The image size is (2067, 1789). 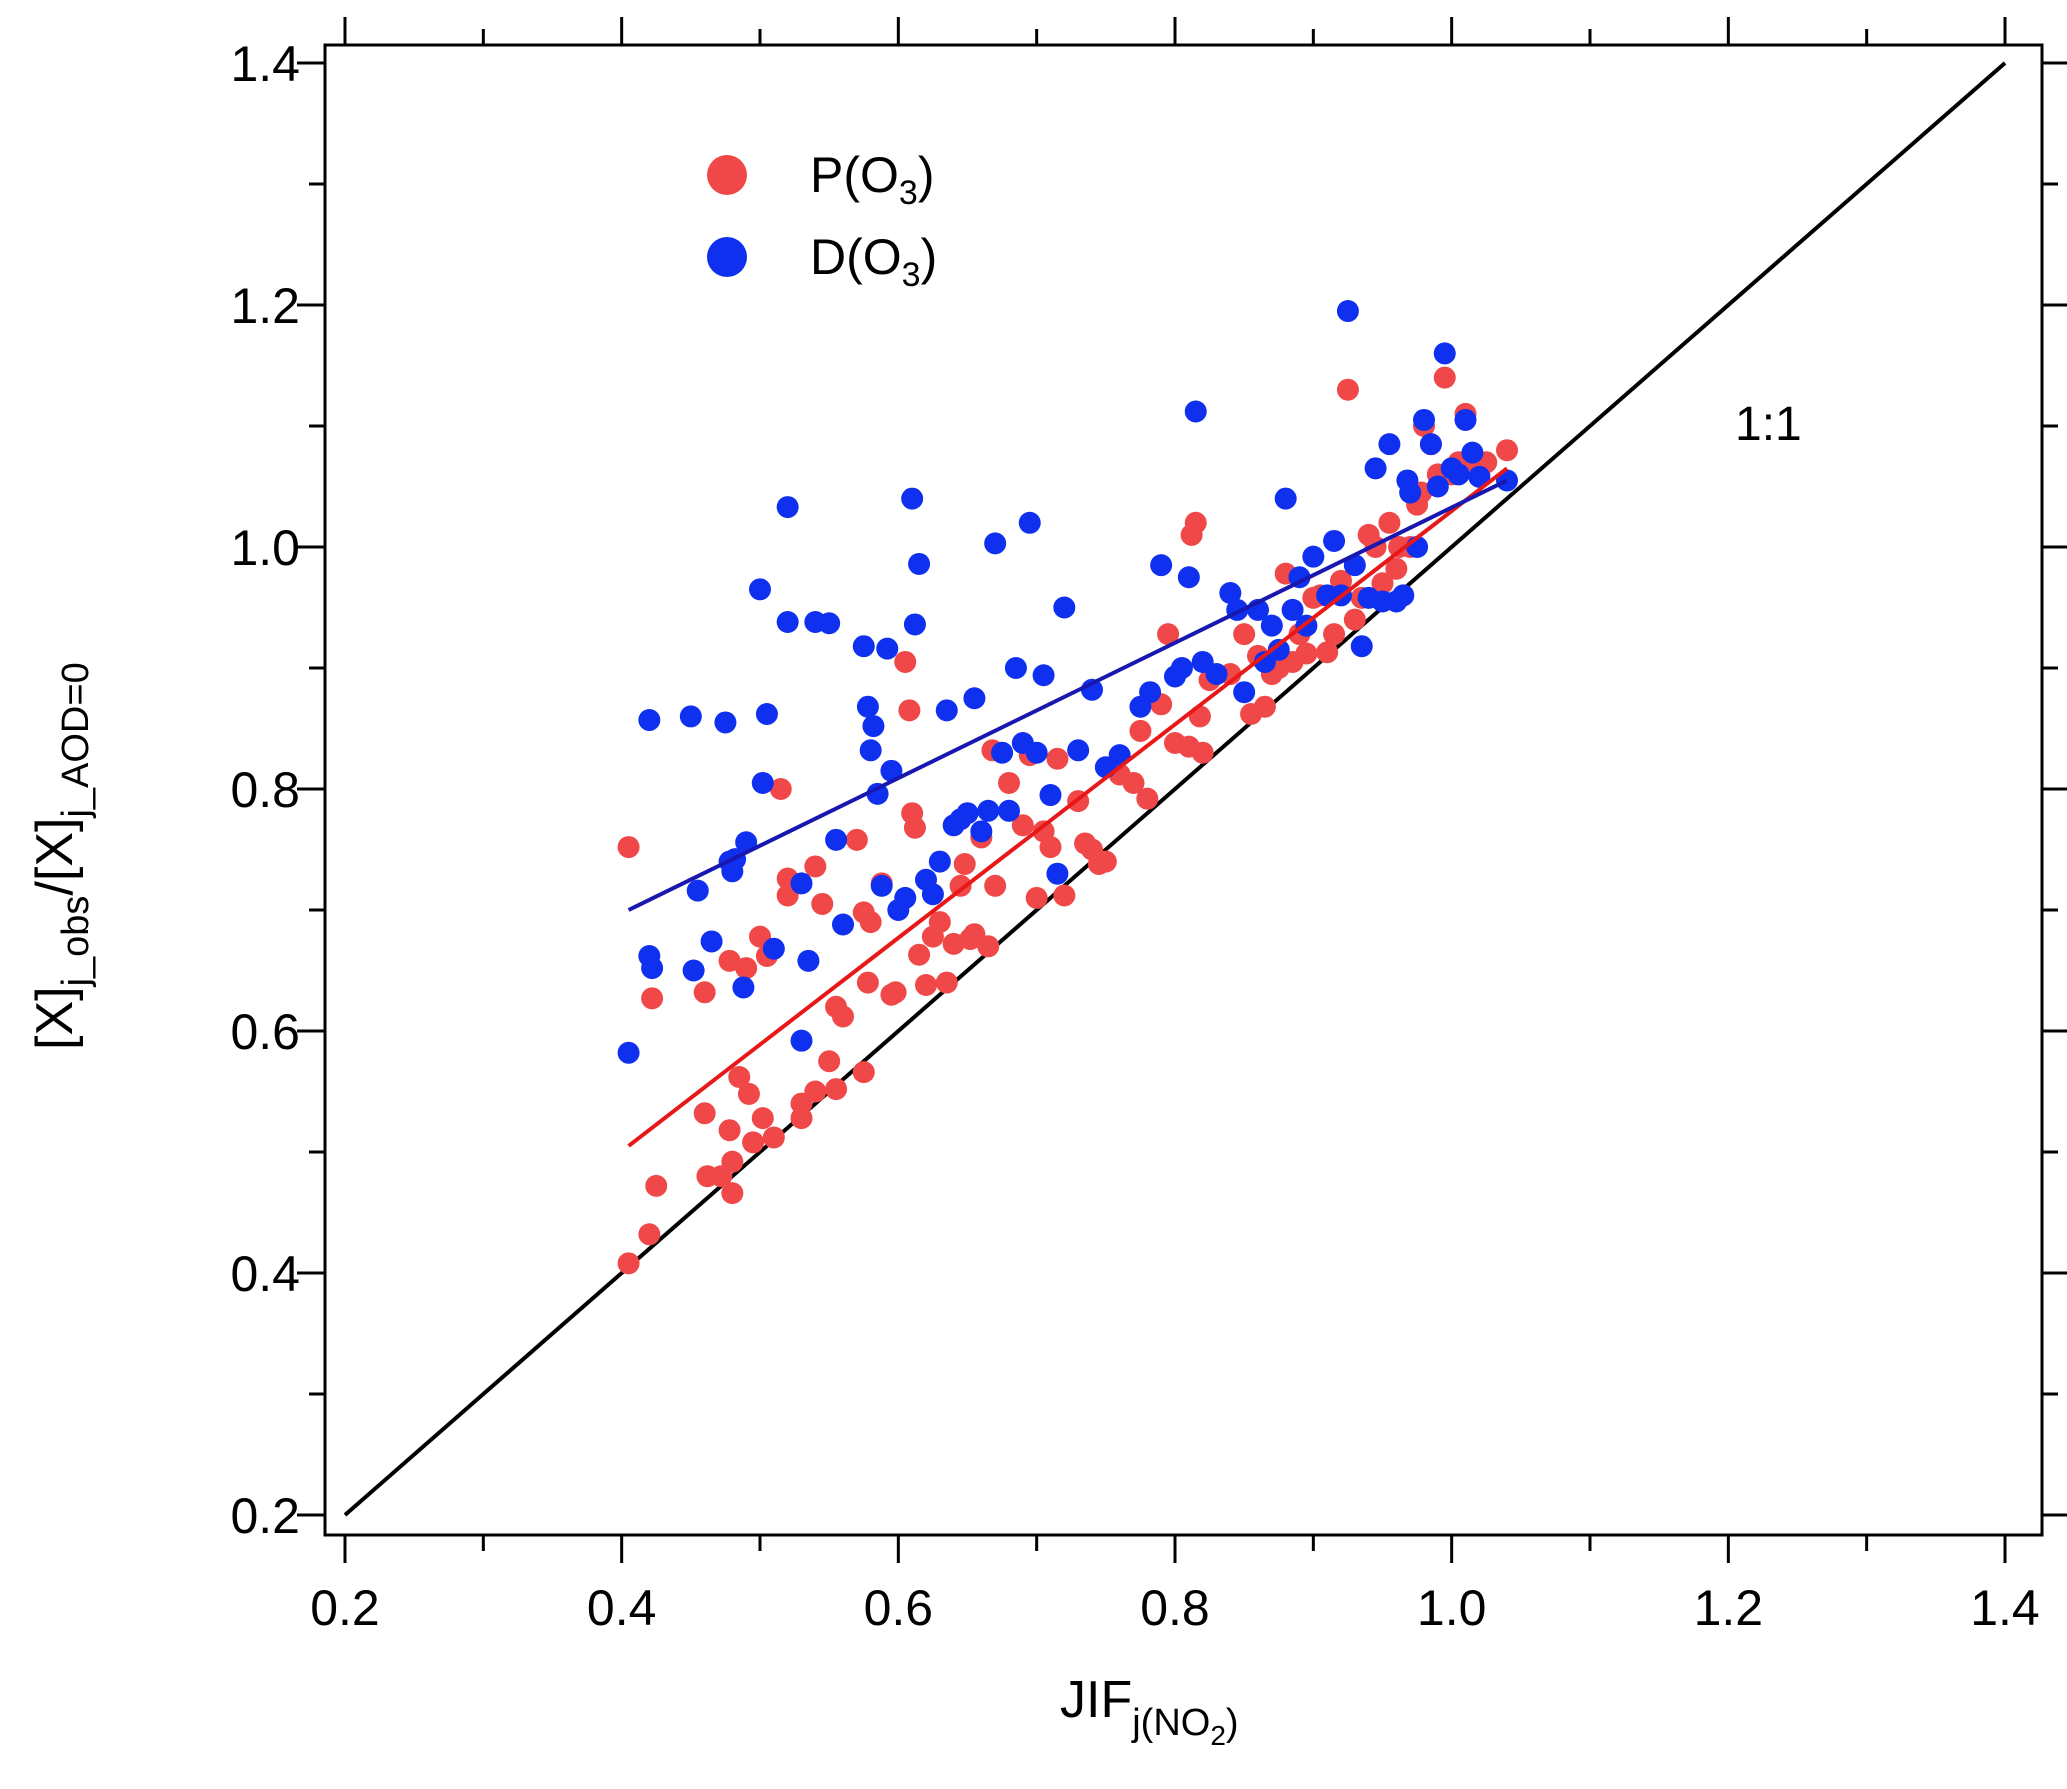 What do you see at coordinates (1768, 424) in the screenshot?
I see `identity-annotation: 1:1` at bounding box center [1768, 424].